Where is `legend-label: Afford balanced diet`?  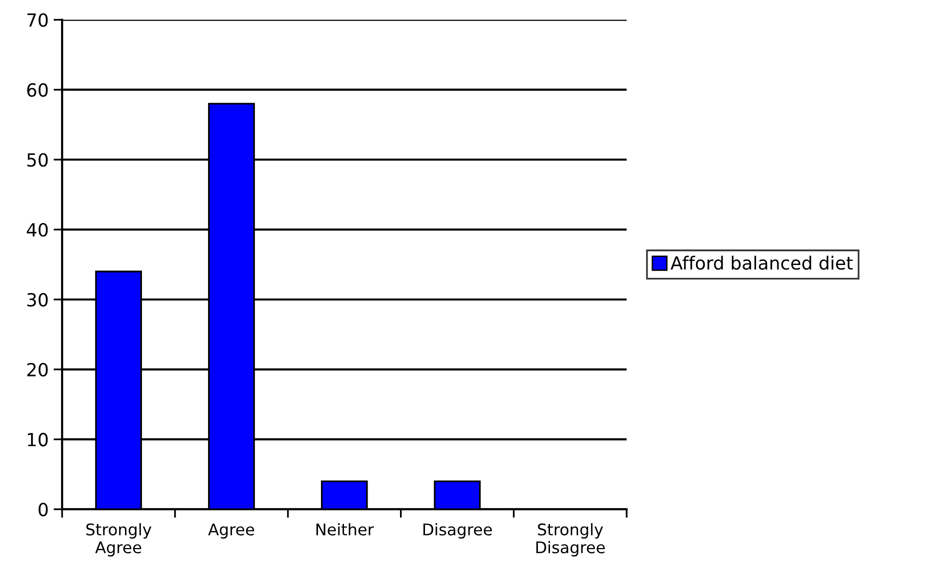
legend-label: Afford balanced diet is located at coordinates (761, 263).